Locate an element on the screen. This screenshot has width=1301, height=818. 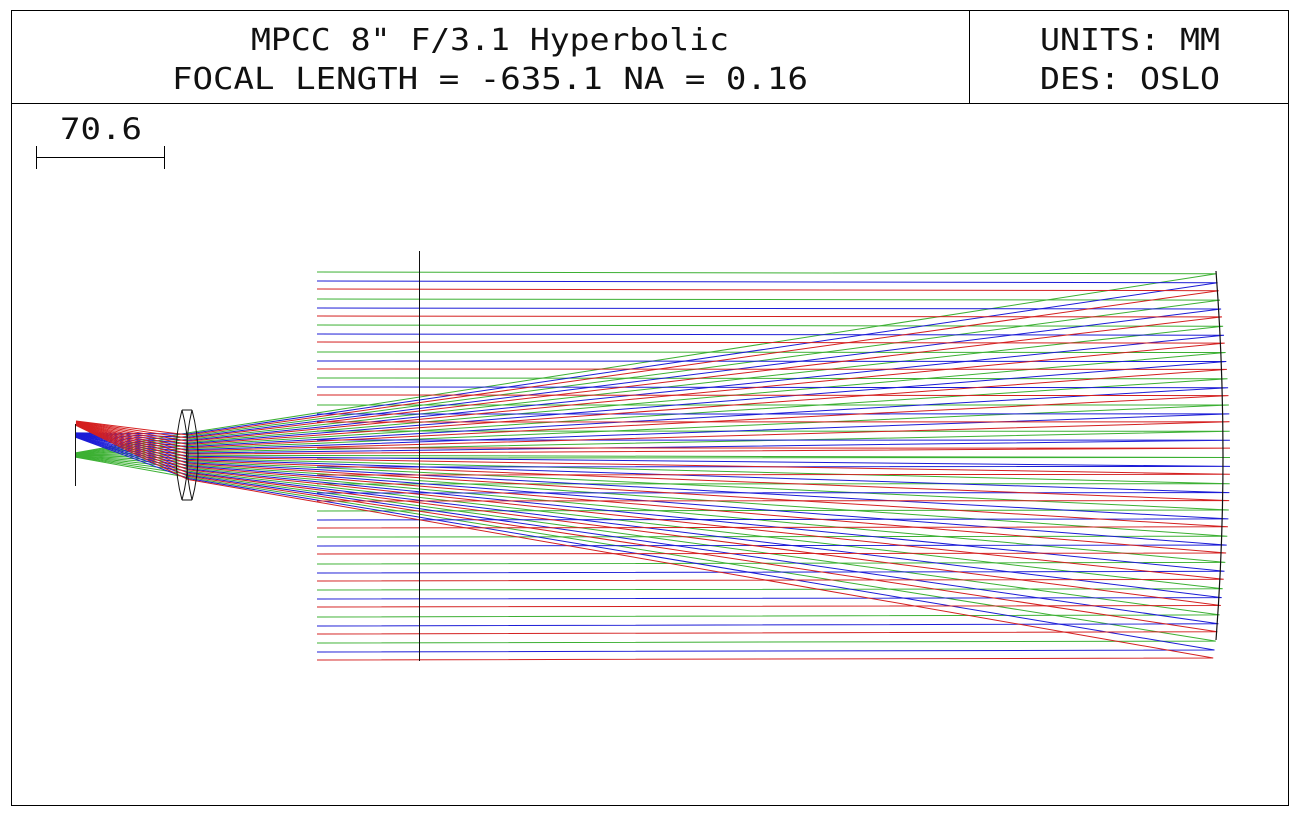
units-label: UNITS: MM is located at coordinates (1130, 40).